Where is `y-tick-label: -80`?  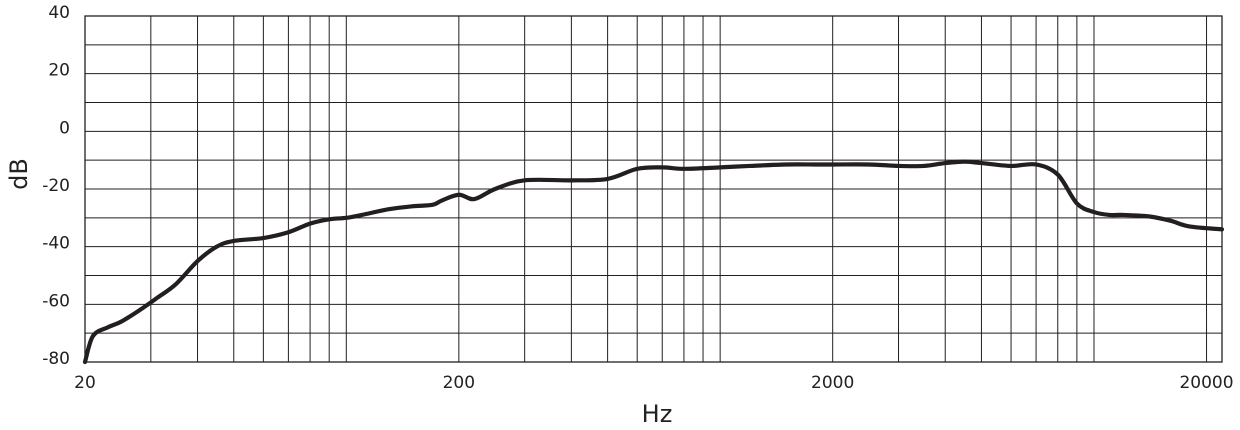 y-tick-label: -80 is located at coordinates (56, 359).